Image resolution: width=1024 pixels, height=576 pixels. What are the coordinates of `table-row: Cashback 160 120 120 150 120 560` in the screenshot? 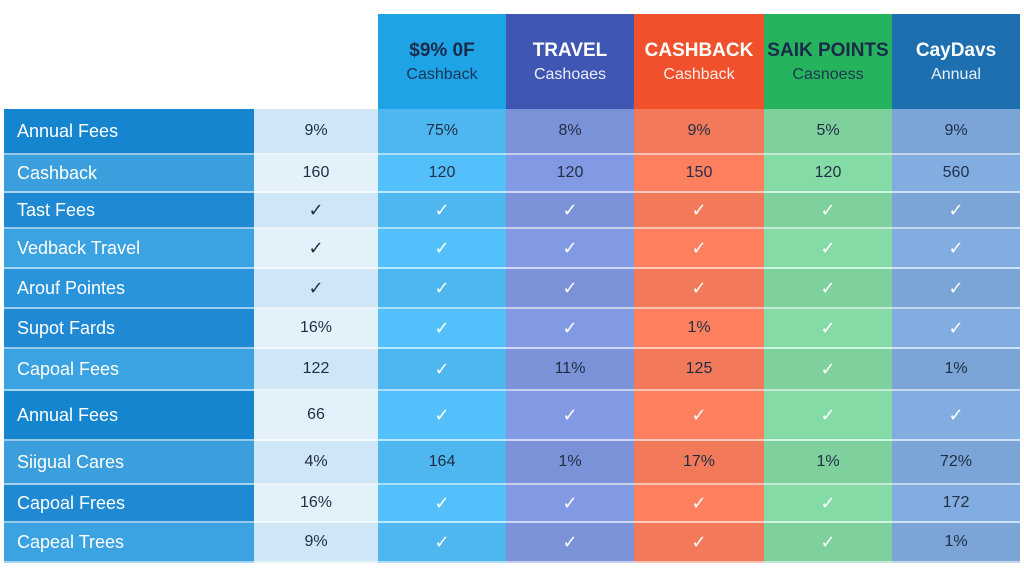 It's located at (512, 174).